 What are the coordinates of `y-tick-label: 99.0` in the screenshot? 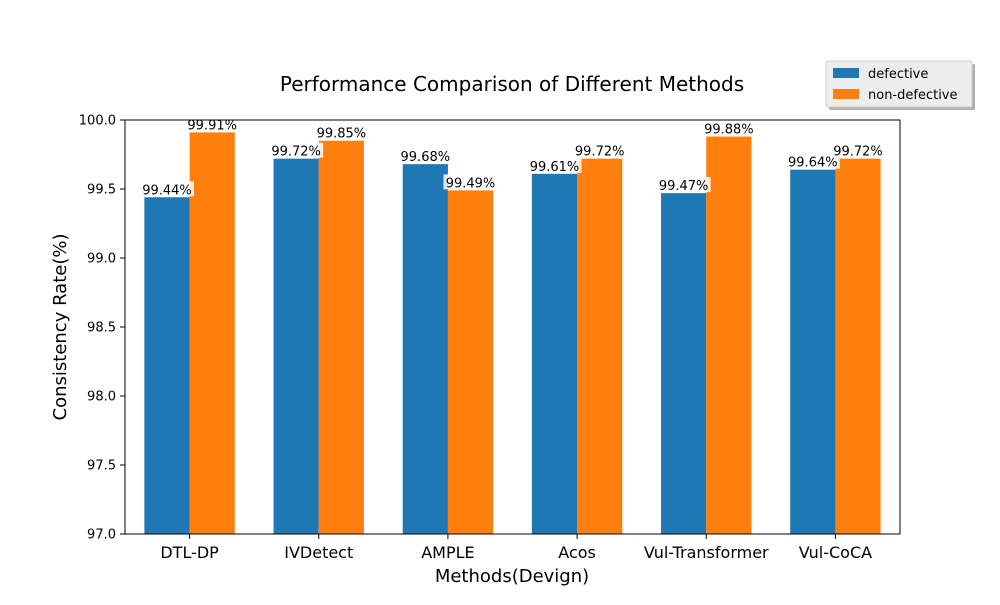 It's located at (101, 259).